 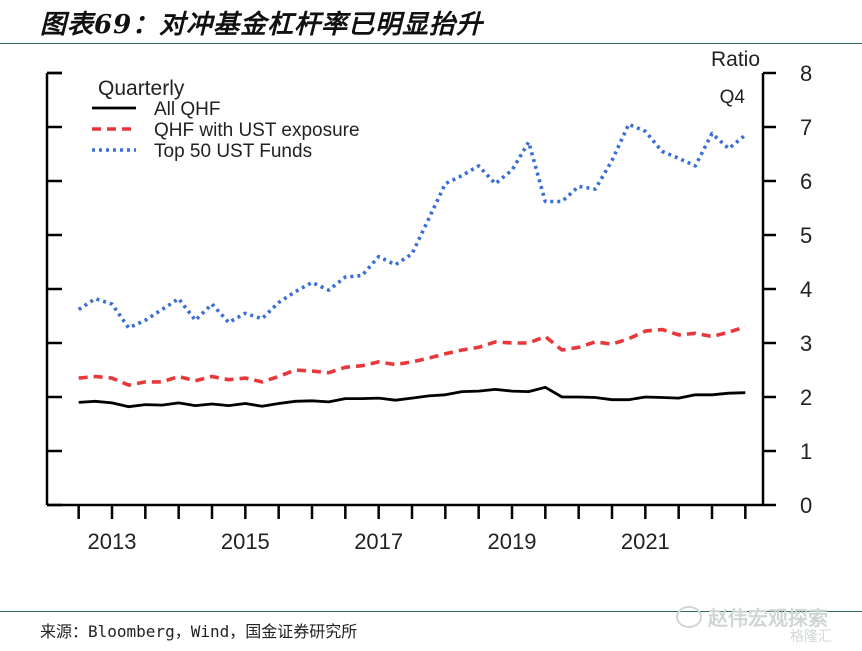 I want to click on x-tick-label: 2017, so click(x=378, y=541).